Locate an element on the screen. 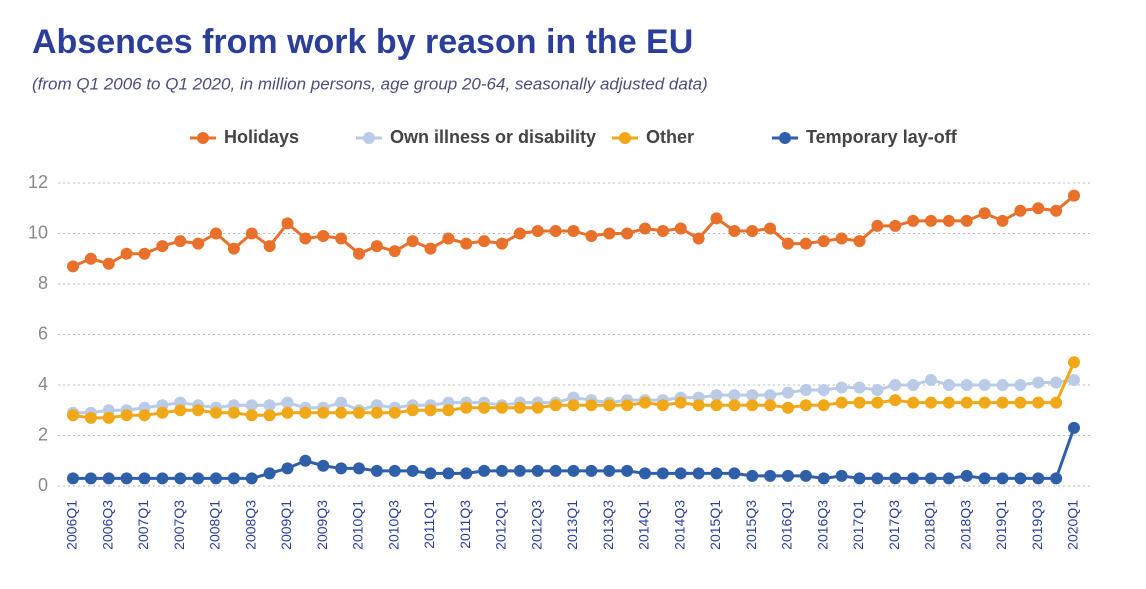  x-tick-label: 2010Q1 is located at coordinates (358, 525).